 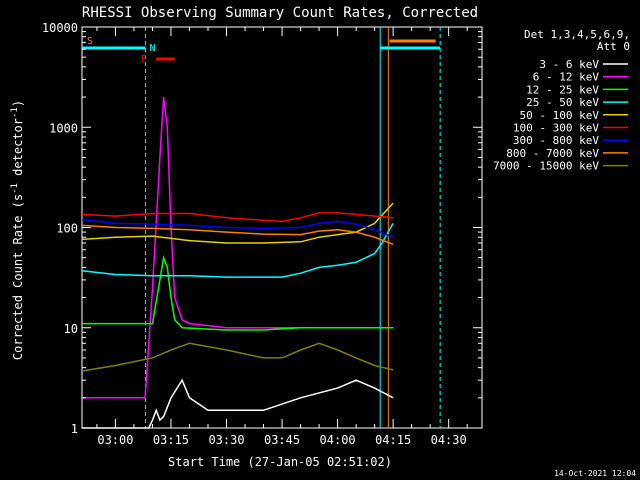 I want to click on s-label: S, so click(x=90, y=41).